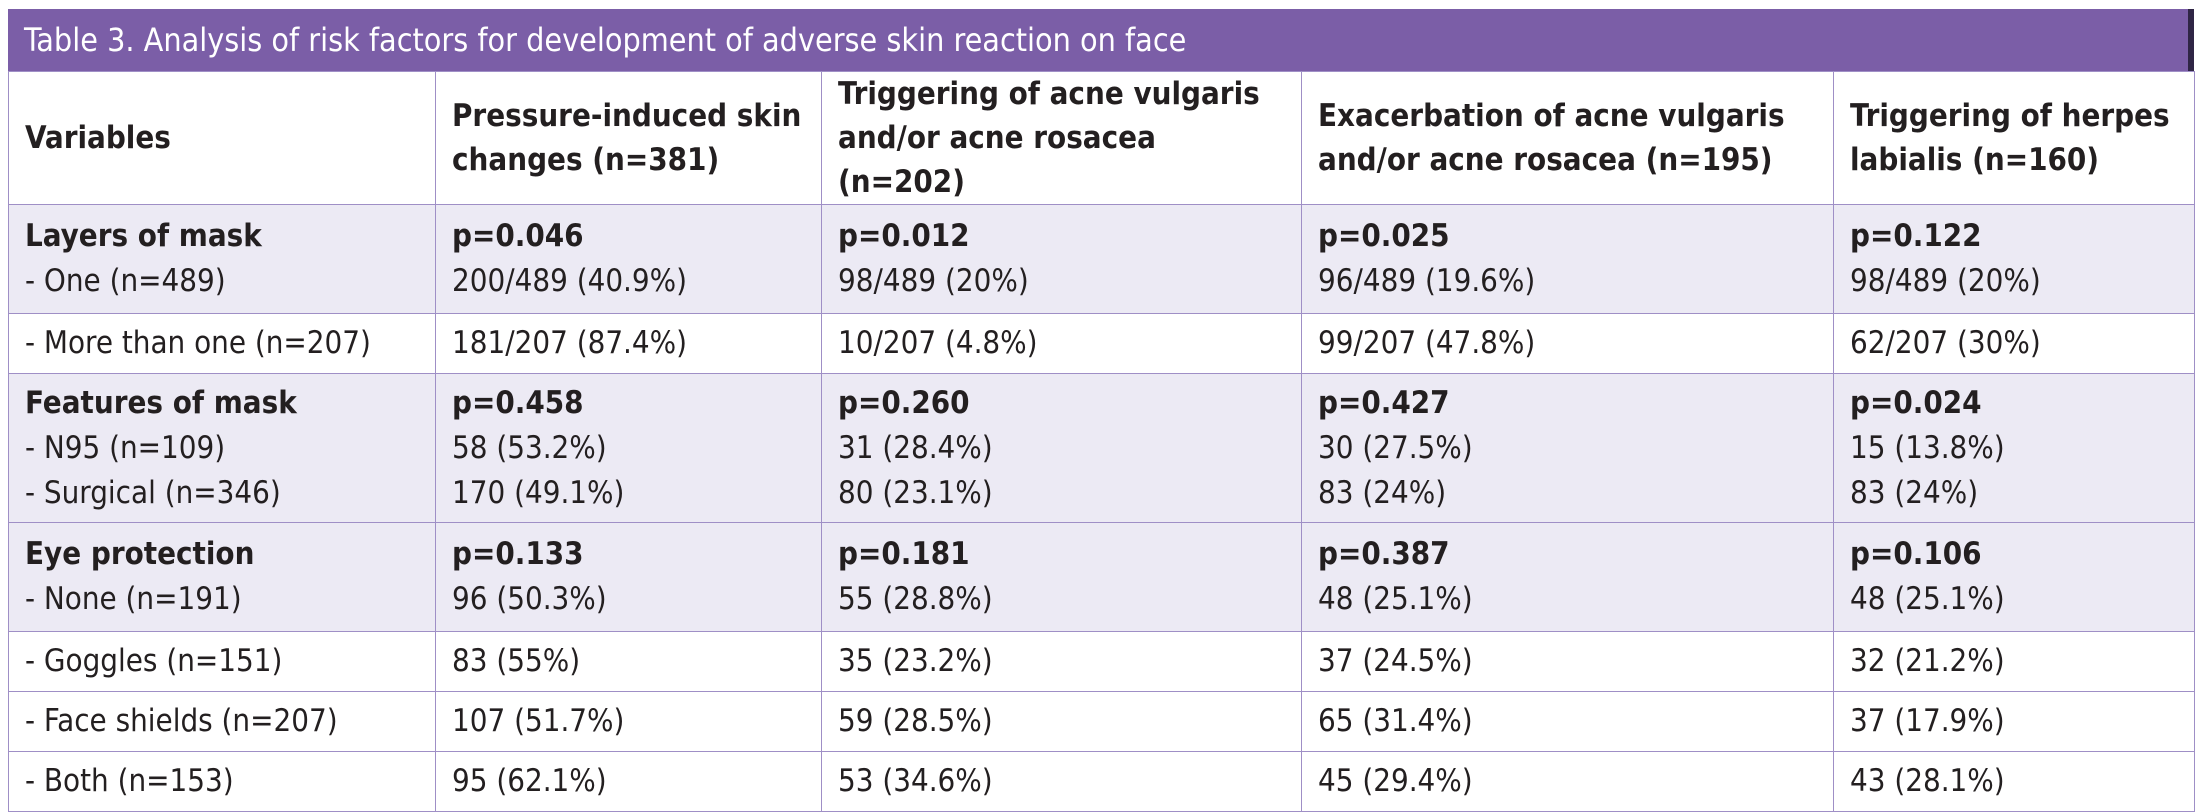 The width and height of the screenshot is (2204, 812). Describe the element at coordinates (222, 343) in the screenshot. I see `row-label: - More than one (n=207)` at that location.